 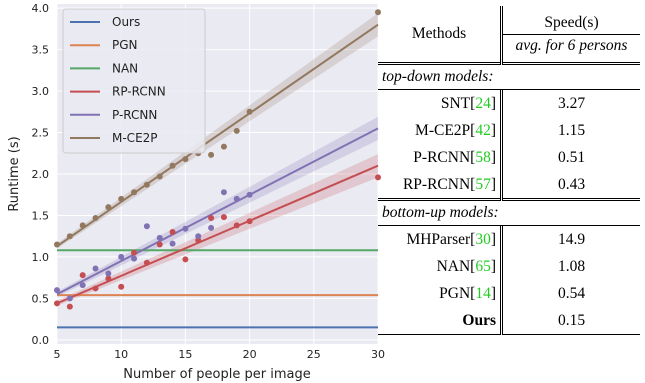 I want to click on speed-header-subtitle: avg. for 6 persons, so click(x=571, y=45).